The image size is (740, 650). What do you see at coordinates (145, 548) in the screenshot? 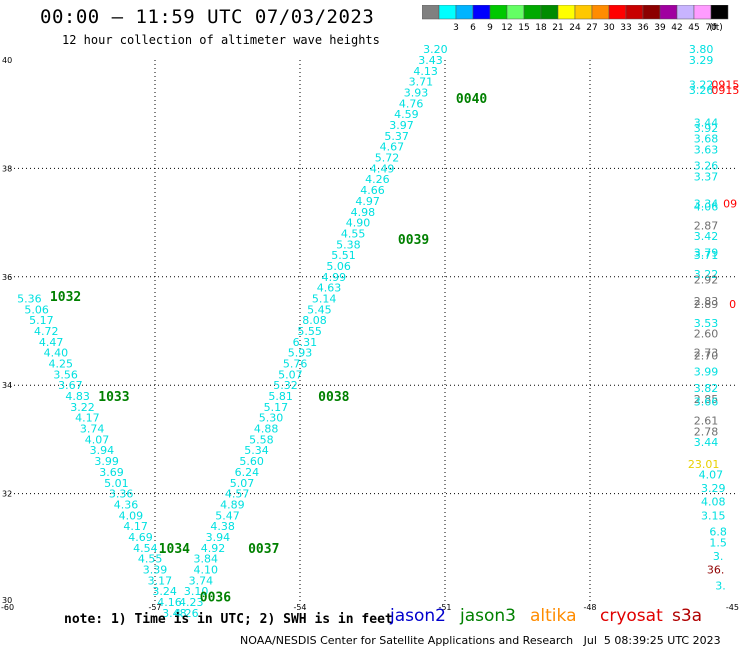
I see `wave-height-value: 4.54` at bounding box center [145, 548].